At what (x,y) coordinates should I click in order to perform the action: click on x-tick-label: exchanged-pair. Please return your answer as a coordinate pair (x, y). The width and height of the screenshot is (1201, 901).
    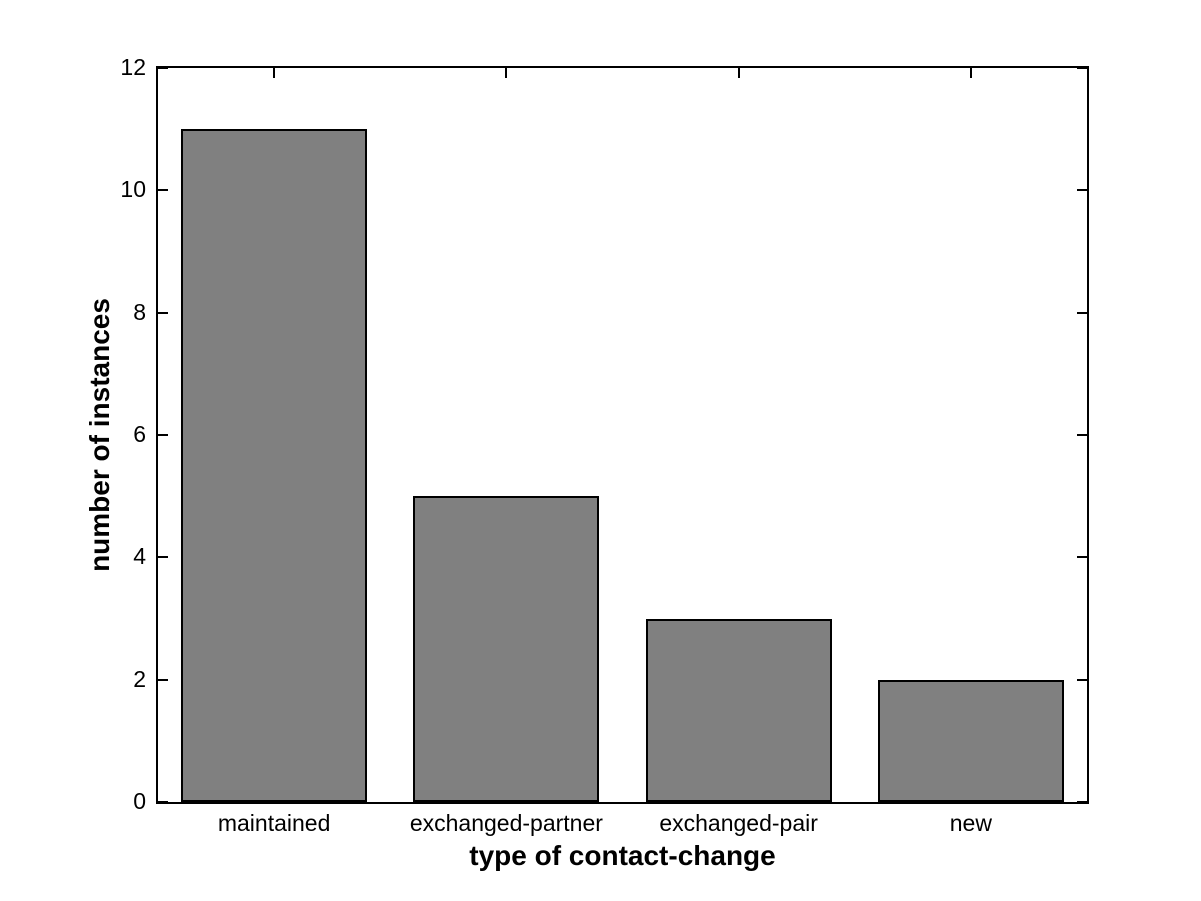
    Looking at the image, I should click on (738, 823).